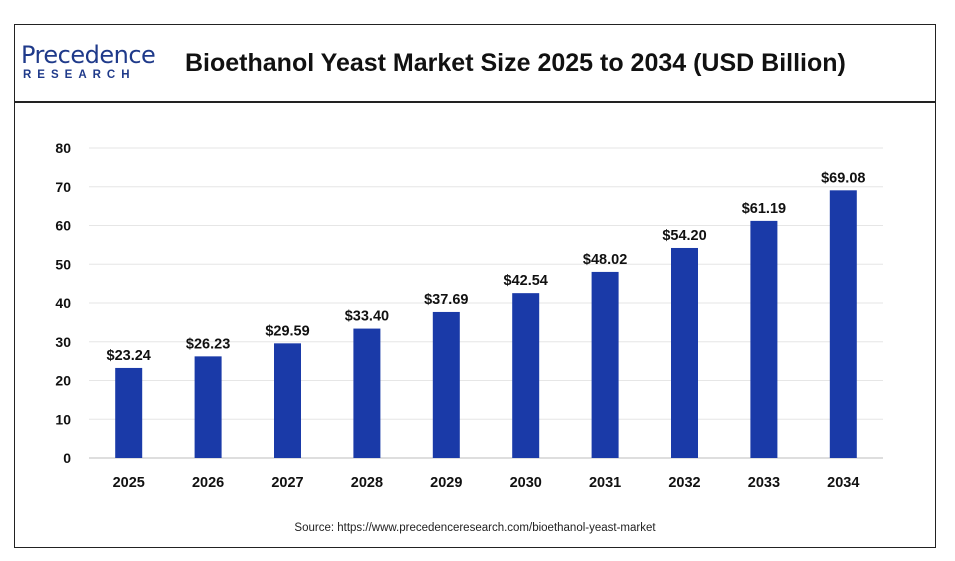 This screenshot has height=561, width=955. What do you see at coordinates (63, 187) in the screenshot?
I see `y-tick-label: 70` at bounding box center [63, 187].